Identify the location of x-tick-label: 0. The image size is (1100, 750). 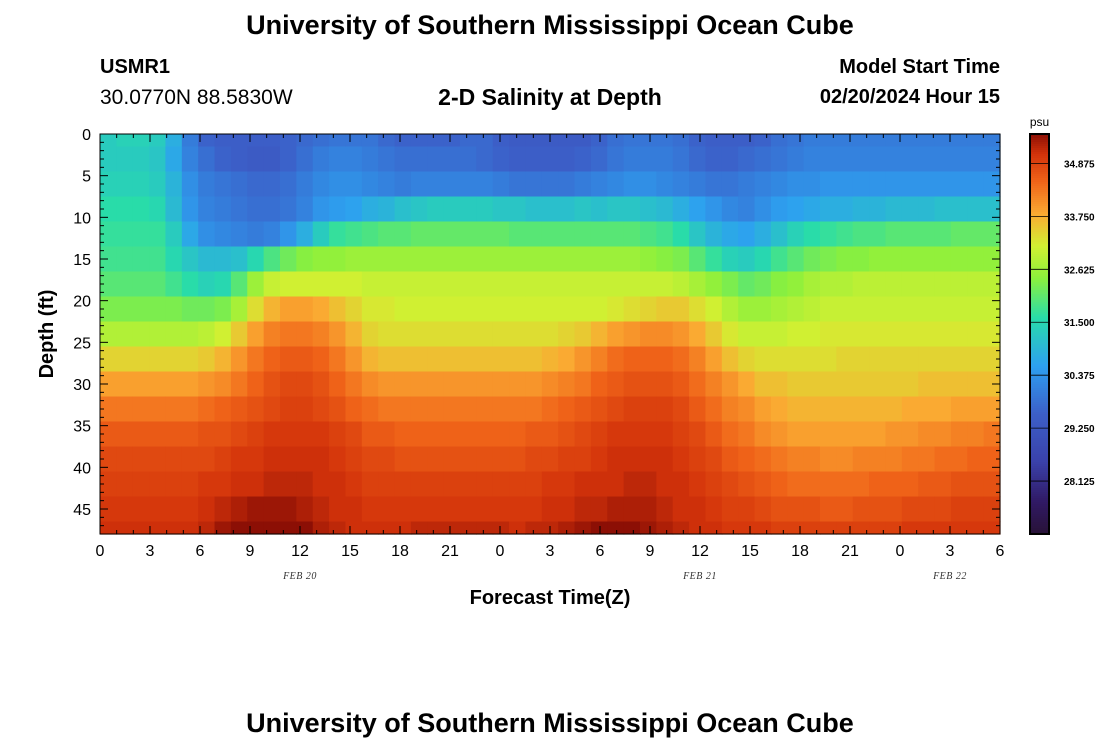
(100, 551).